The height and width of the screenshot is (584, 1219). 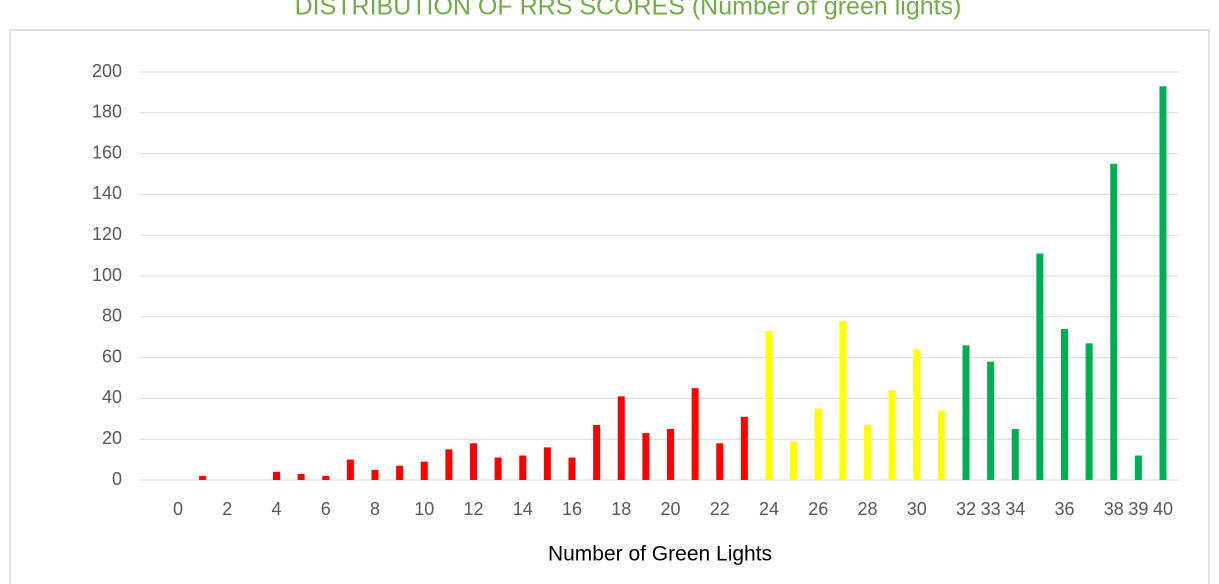 What do you see at coordinates (991, 509) in the screenshot?
I see `x-tick-label: 33` at bounding box center [991, 509].